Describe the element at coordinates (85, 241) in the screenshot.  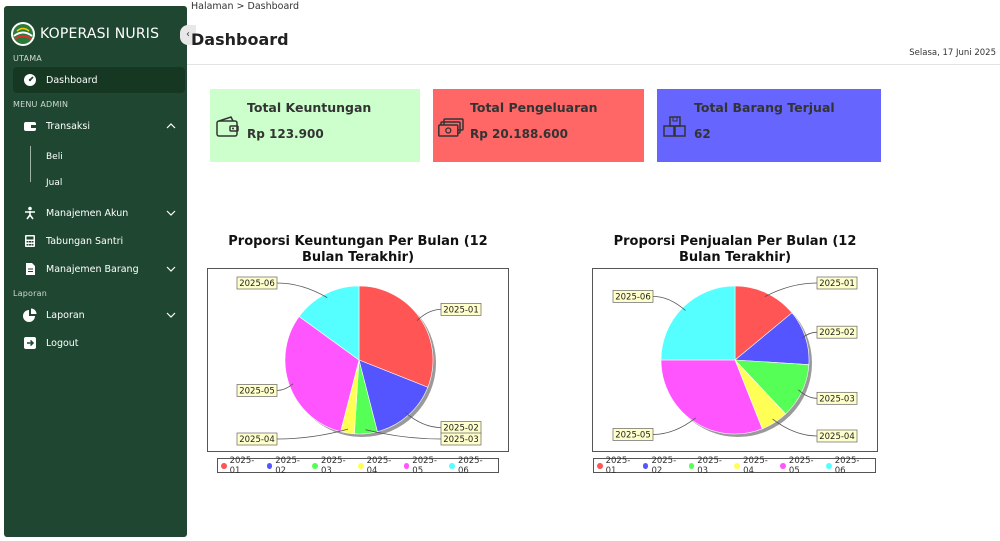
I see `sidebar-item-label: Tabungan Santri` at that location.